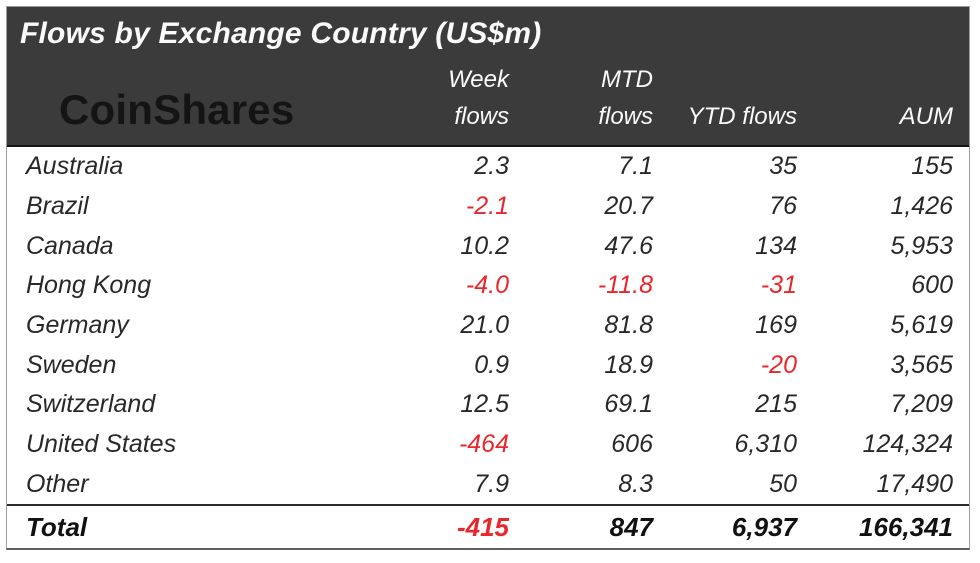 This screenshot has width=980, height=563. Describe the element at coordinates (907, 444) in the screenshot. I see `cell-aum: 124,324` at that location.